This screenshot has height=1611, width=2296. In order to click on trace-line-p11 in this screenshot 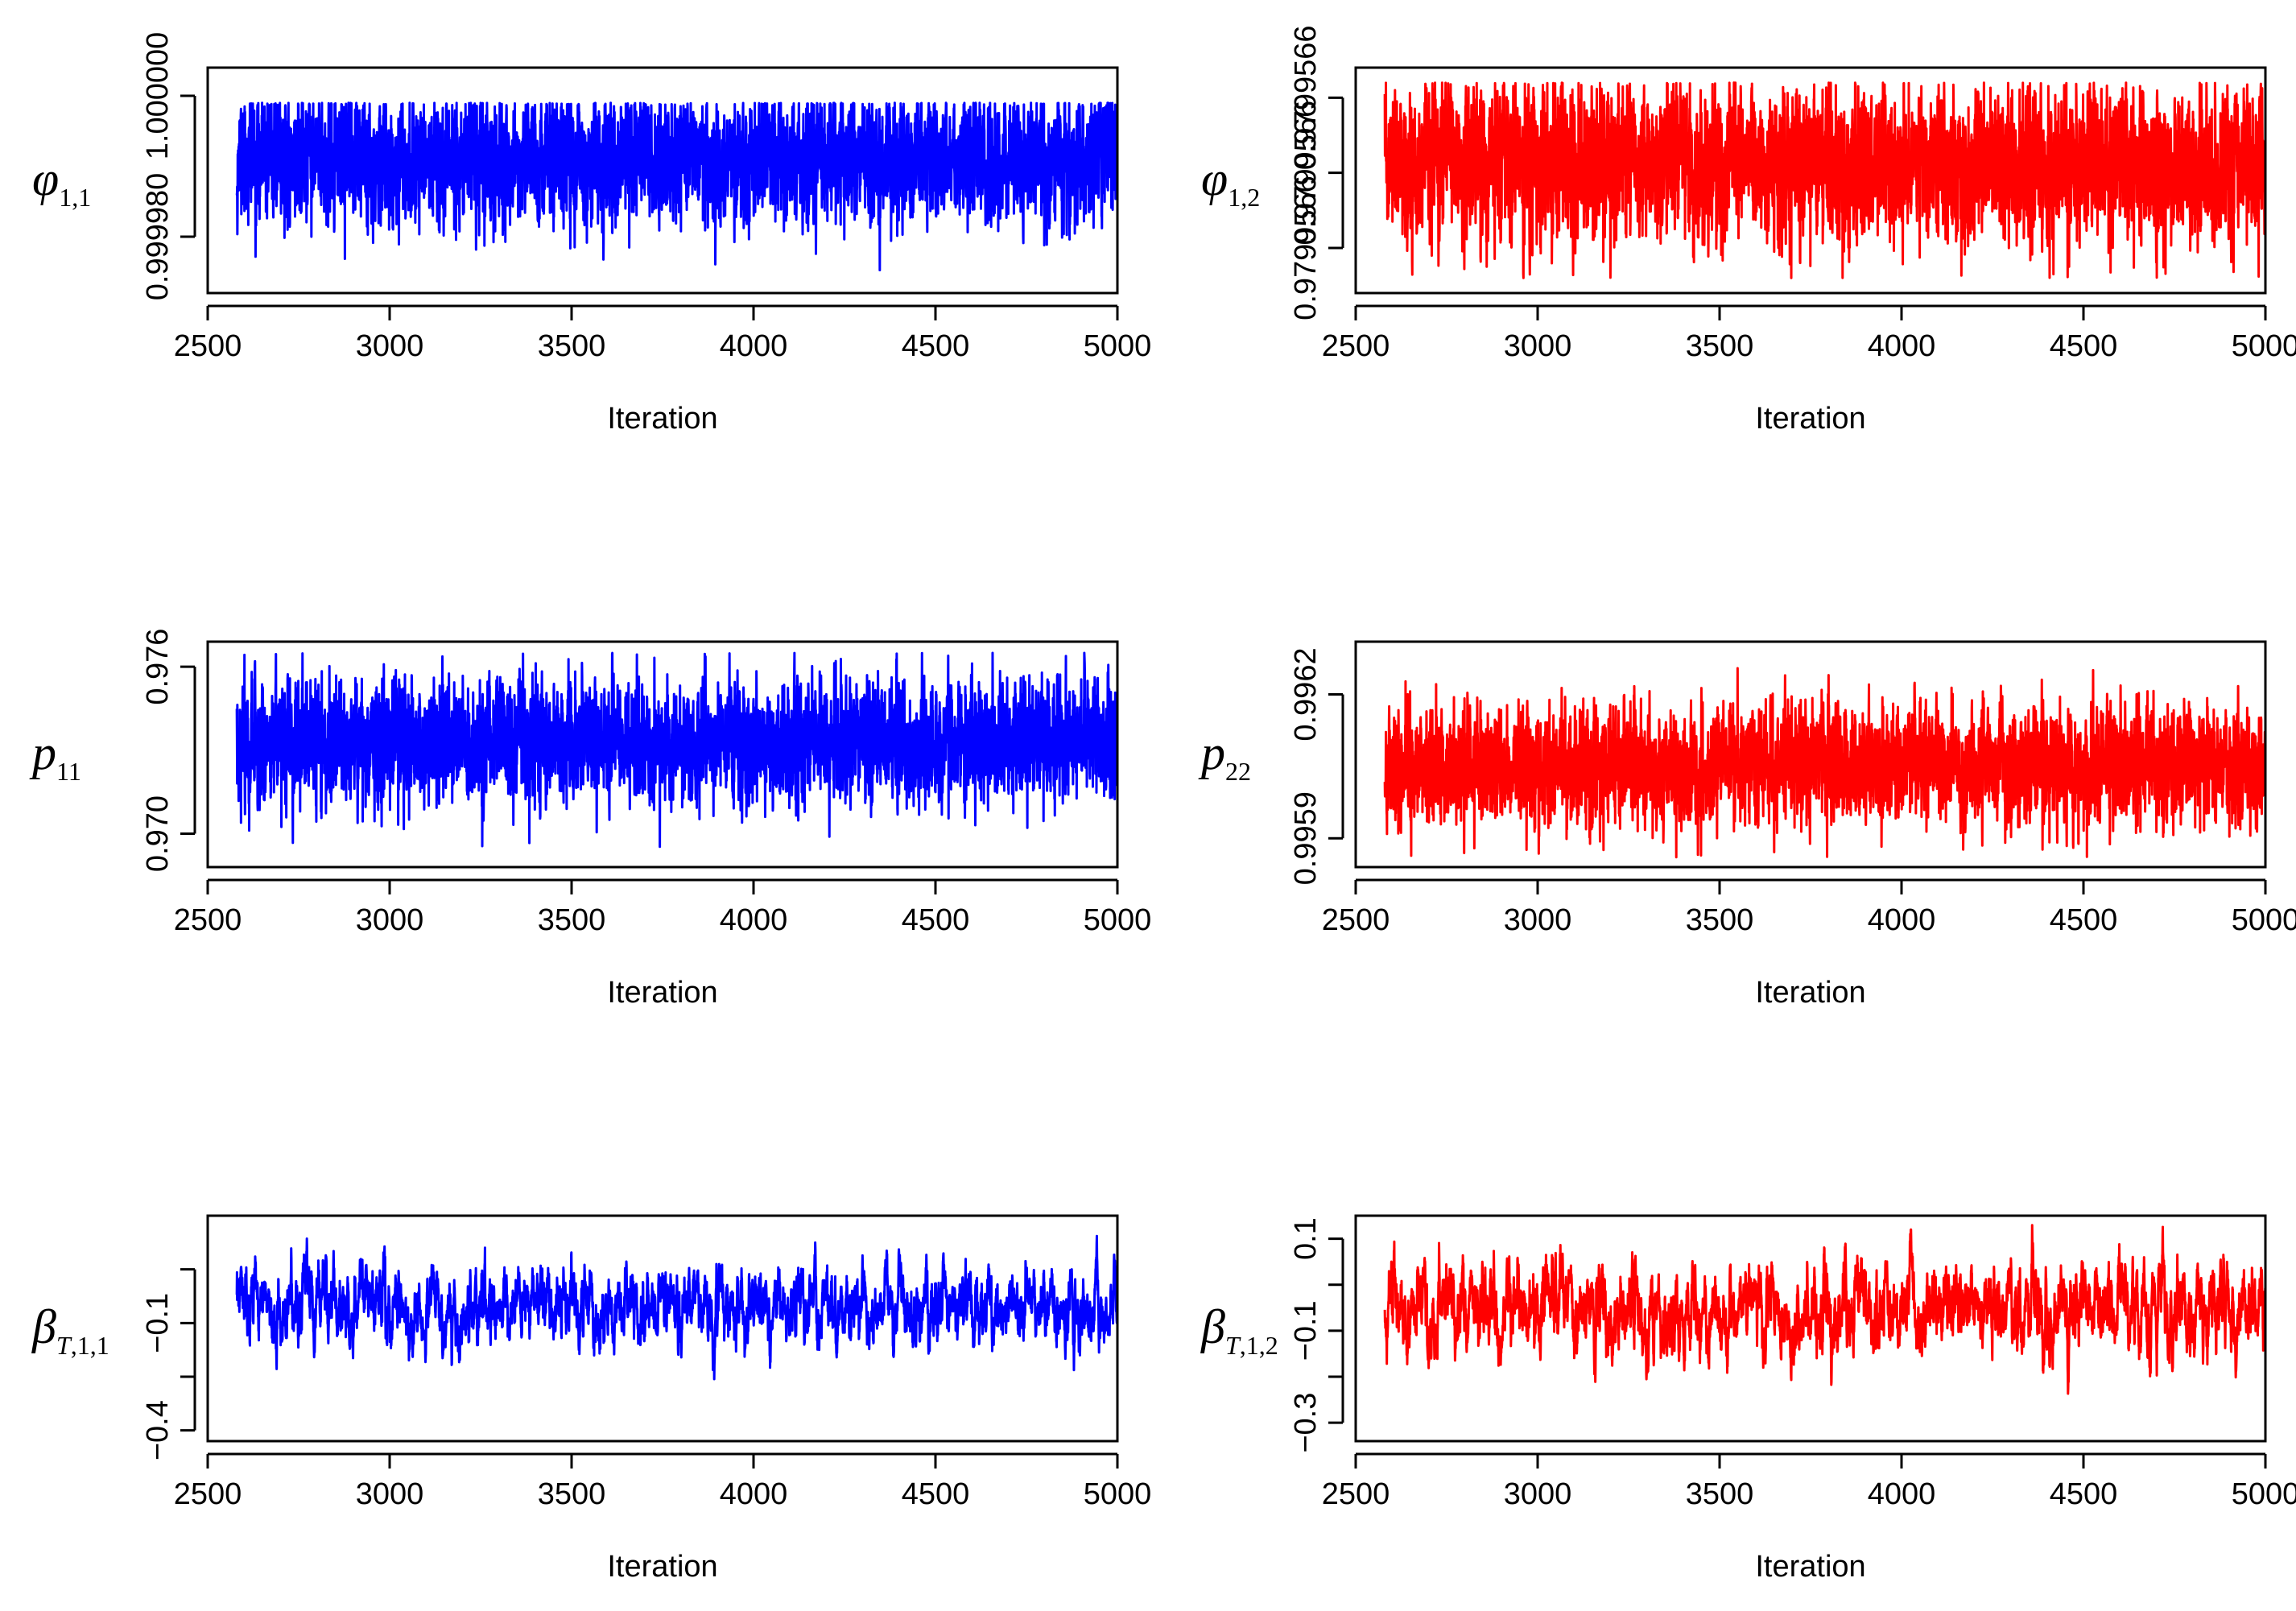, I will do `click(677, 750)`.